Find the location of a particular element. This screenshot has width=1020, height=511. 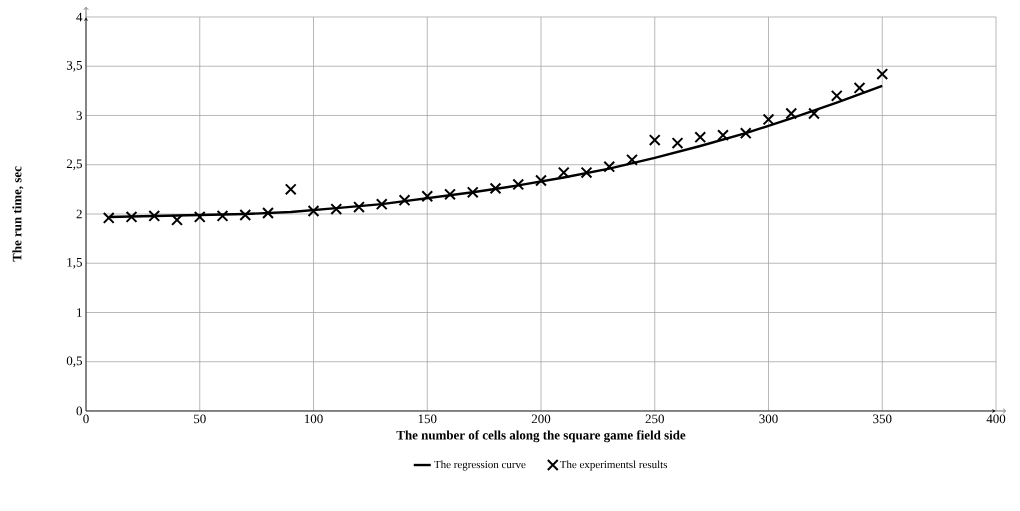

x-axis-title: The number of cells along the square game field side is located at coordinates (541, 436).